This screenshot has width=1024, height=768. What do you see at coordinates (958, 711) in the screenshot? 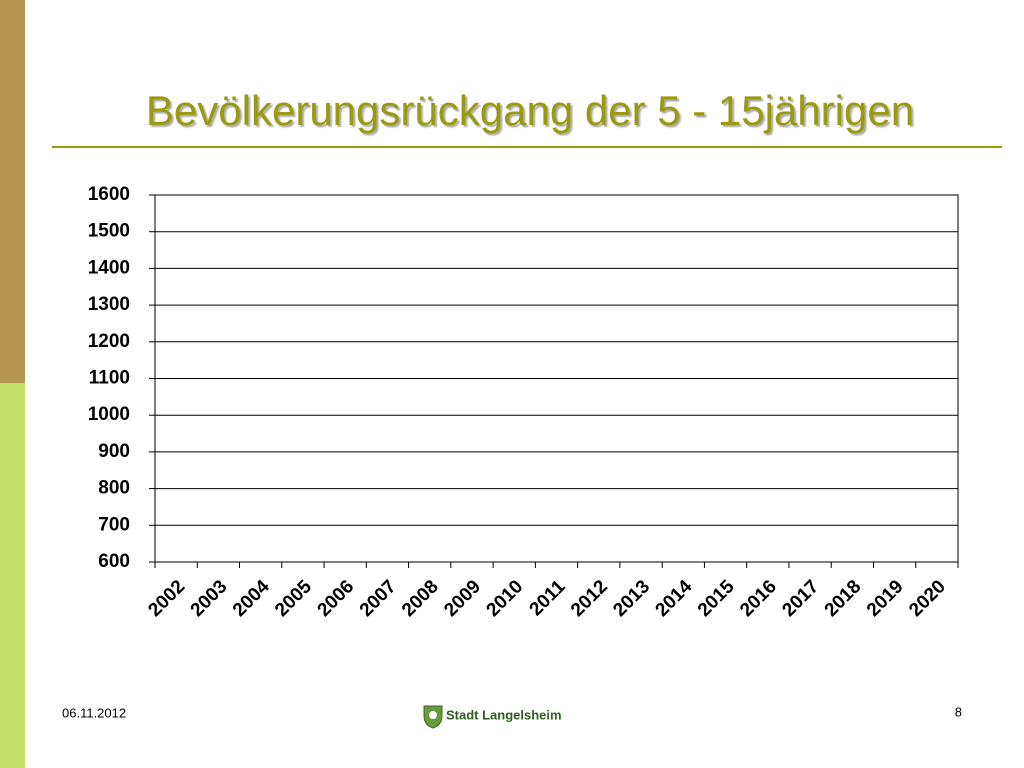
I see `footer-page: 8` at bounding box center [958, 711].